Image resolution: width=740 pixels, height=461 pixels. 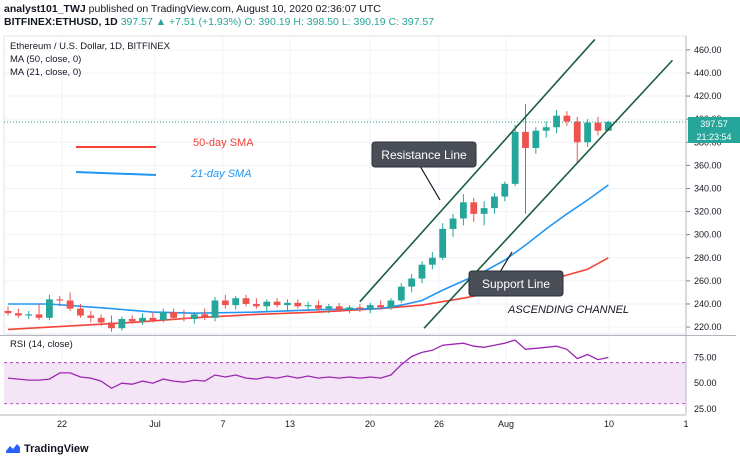 What do you see at coordinates (62, 424) in the screenshot?
I see `time-tick-label: 22` at bounding box center [62, 424].